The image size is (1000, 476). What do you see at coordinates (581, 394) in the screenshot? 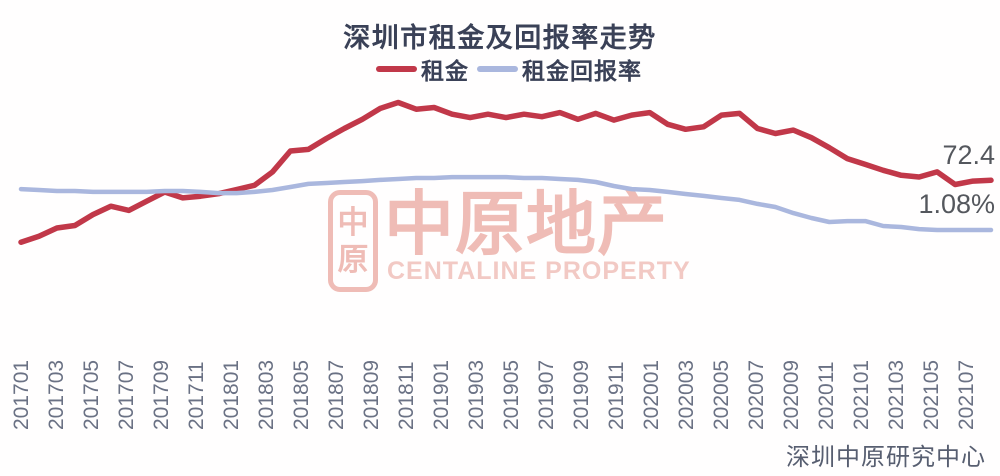
I see `x-tick-label: 201909` at bounding box center [581, 394].